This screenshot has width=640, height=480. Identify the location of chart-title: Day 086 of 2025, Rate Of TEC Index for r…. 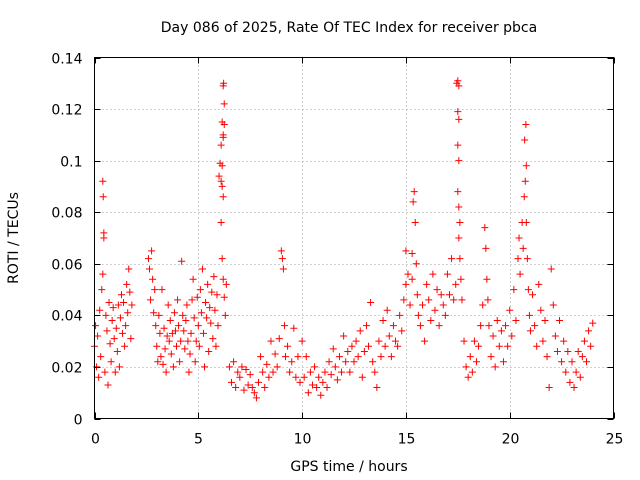
(349, 28).